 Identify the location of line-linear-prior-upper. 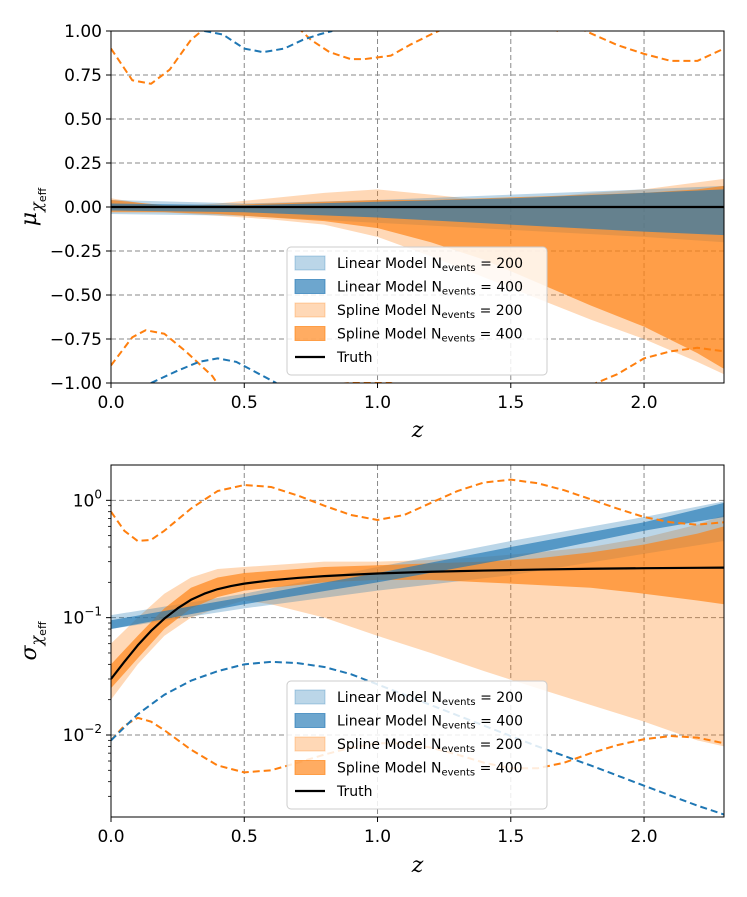
(268, 42).